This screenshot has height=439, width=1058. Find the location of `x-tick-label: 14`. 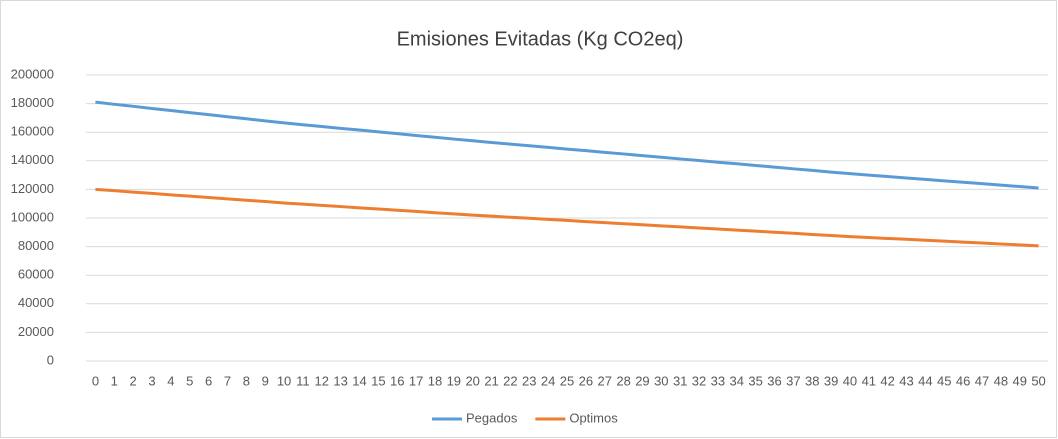

x-tick-label: 14 is located at coordinates (359, 380).